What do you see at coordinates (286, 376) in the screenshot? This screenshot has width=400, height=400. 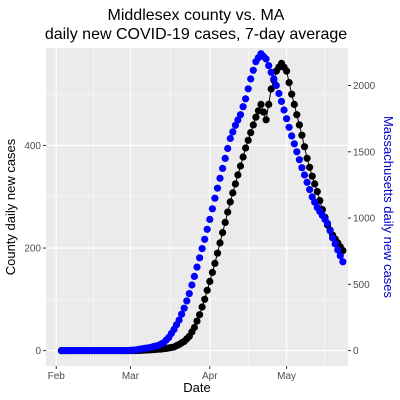 I see `x-tick-label: May` at bounding box center [286, 376].